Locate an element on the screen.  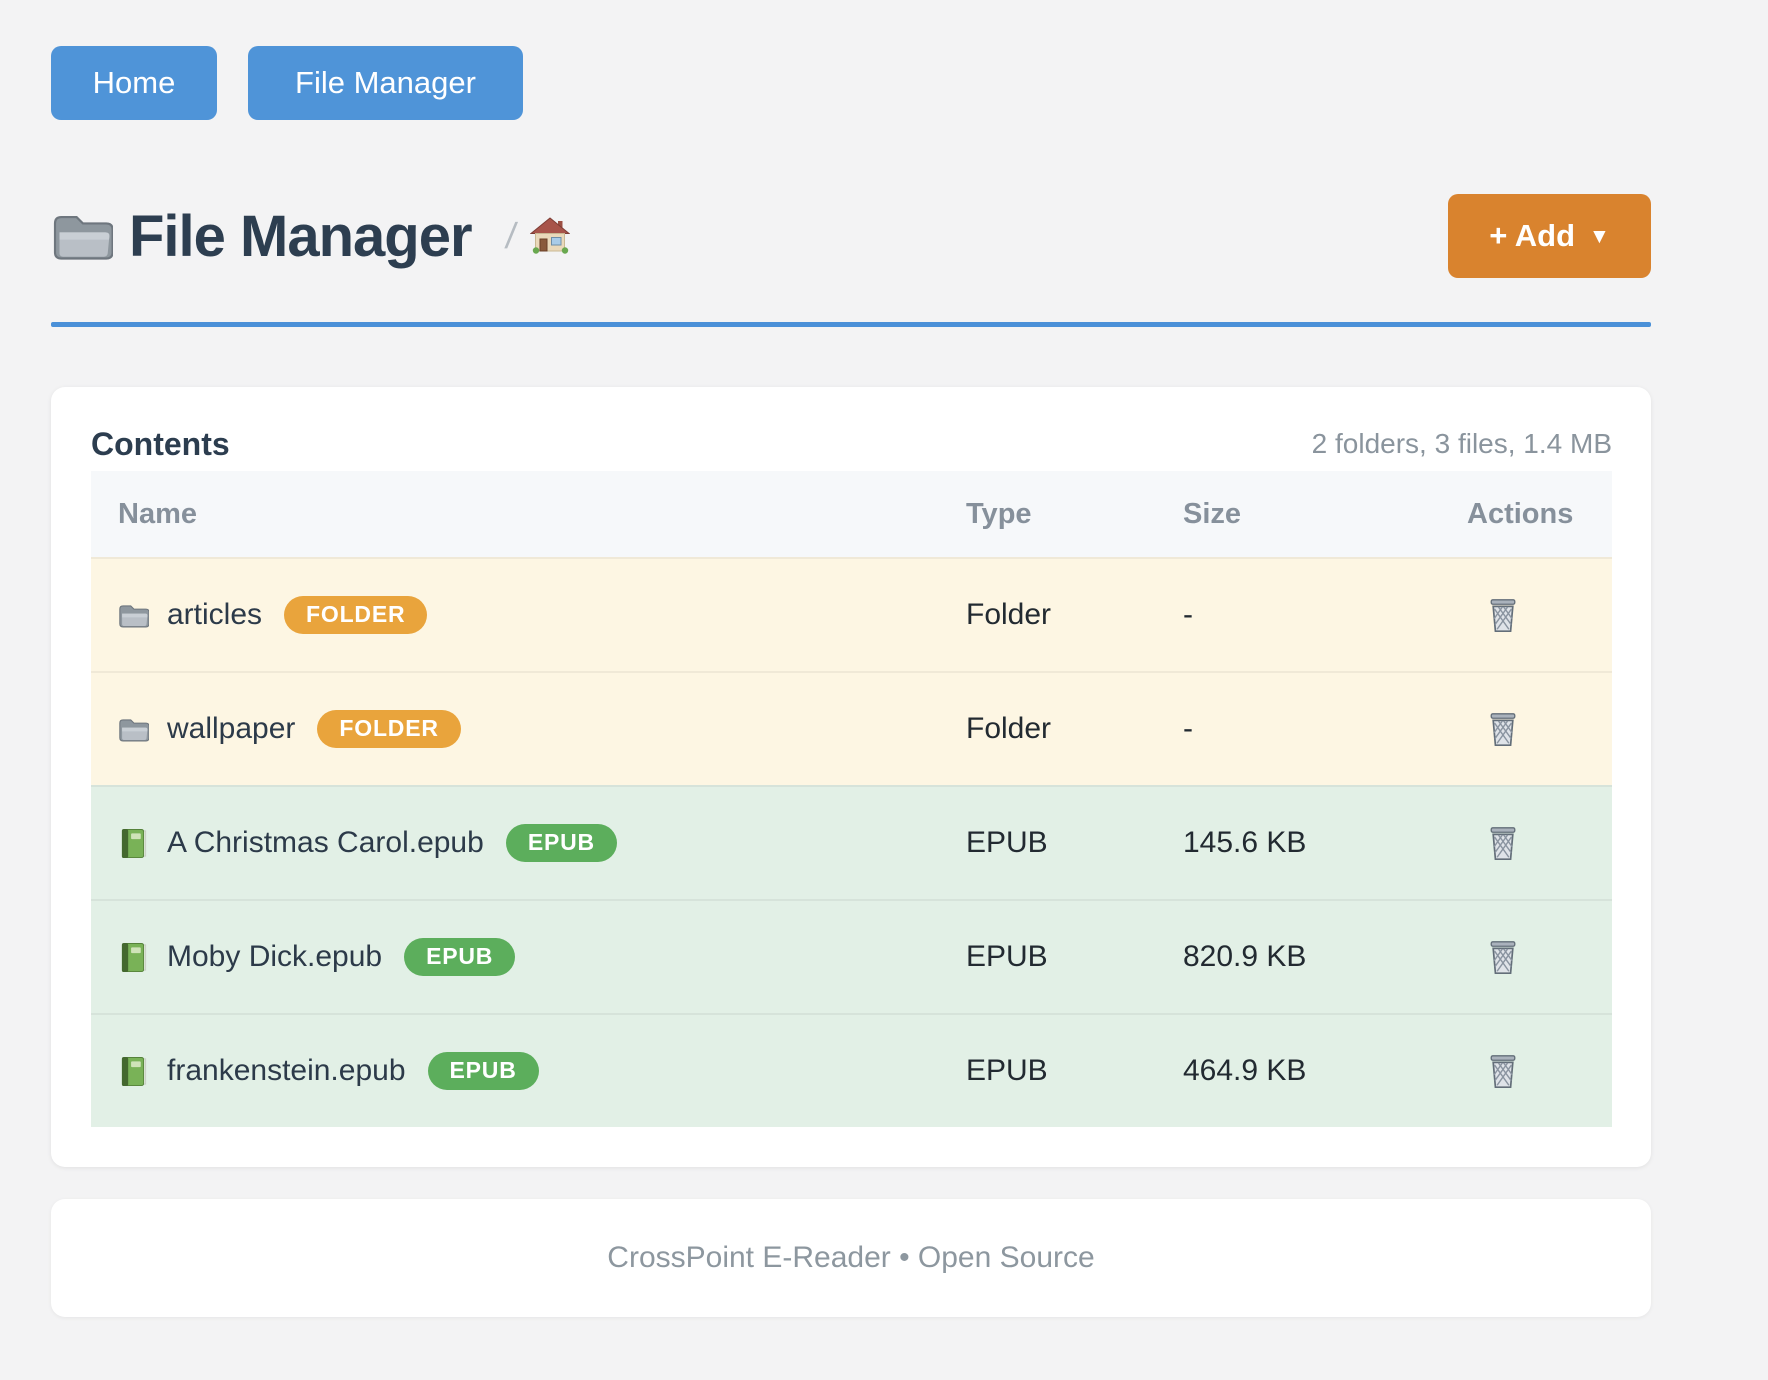
table-row: frankenstein.epub EPUB EPUB 464.9 KB is located at coordinates (851, 1070).